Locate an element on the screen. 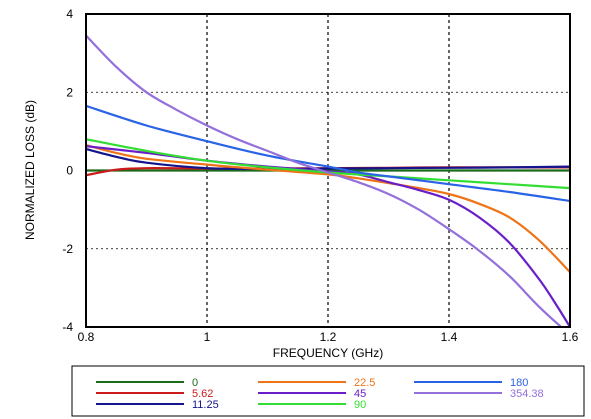 This screenshot has height=419, width=591. y-tick-label: 2 is located at coordinates (69, 92).